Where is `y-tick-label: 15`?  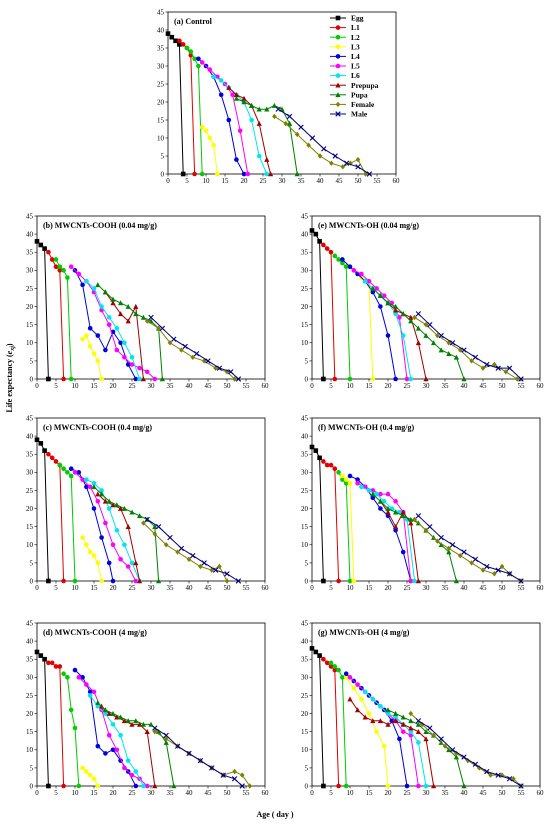
y-tick-label: 15 is located at coordinates (161, 120).